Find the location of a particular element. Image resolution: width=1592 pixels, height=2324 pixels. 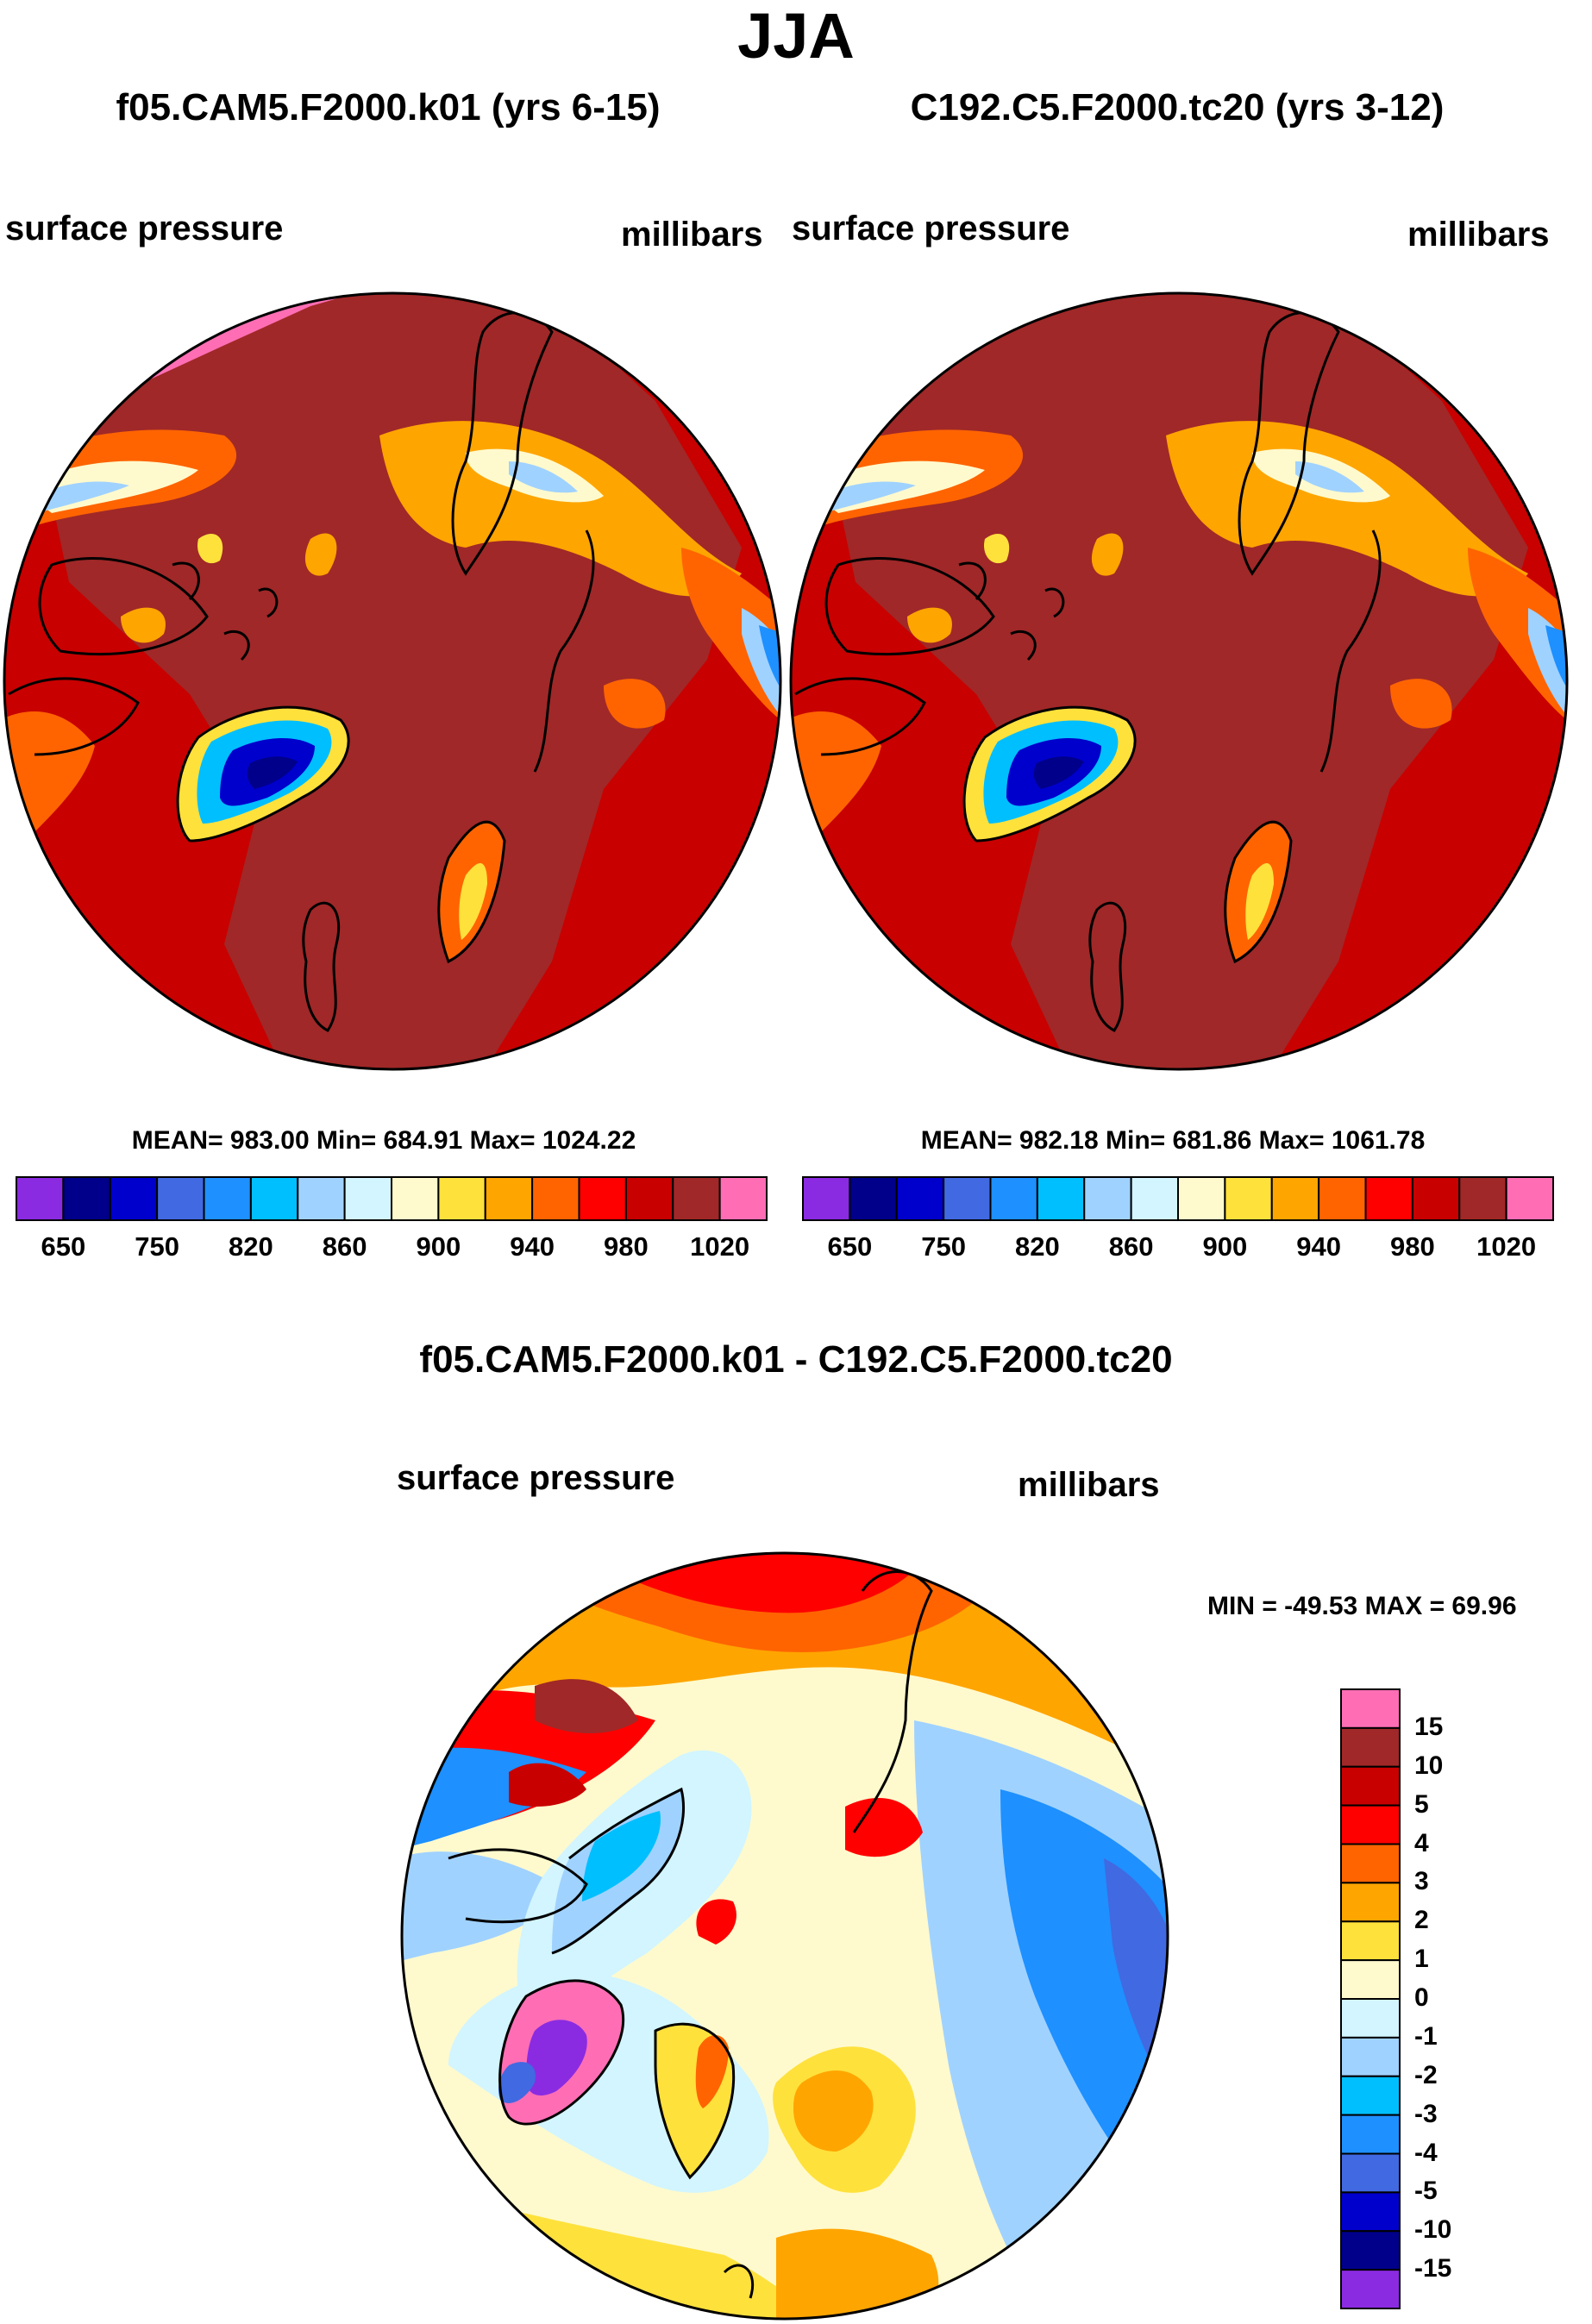

difference-colorbar is located at coordinates (1370, 1998).